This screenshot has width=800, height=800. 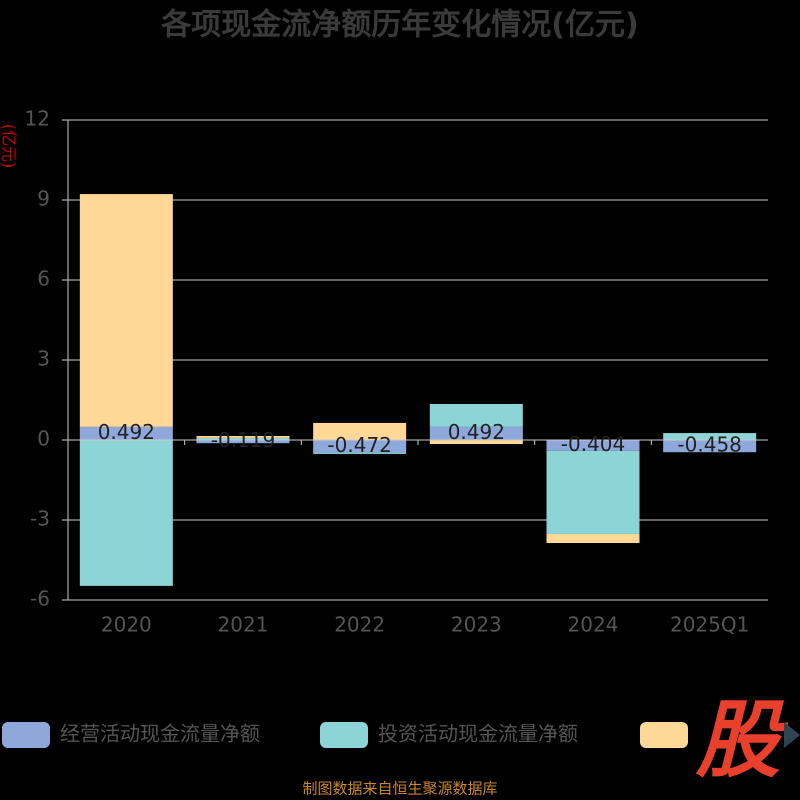 What do you see at coordinates (593, 625) in the screenshot?
I see `x-tick-label: 2024` at bounding box center [593, 625].